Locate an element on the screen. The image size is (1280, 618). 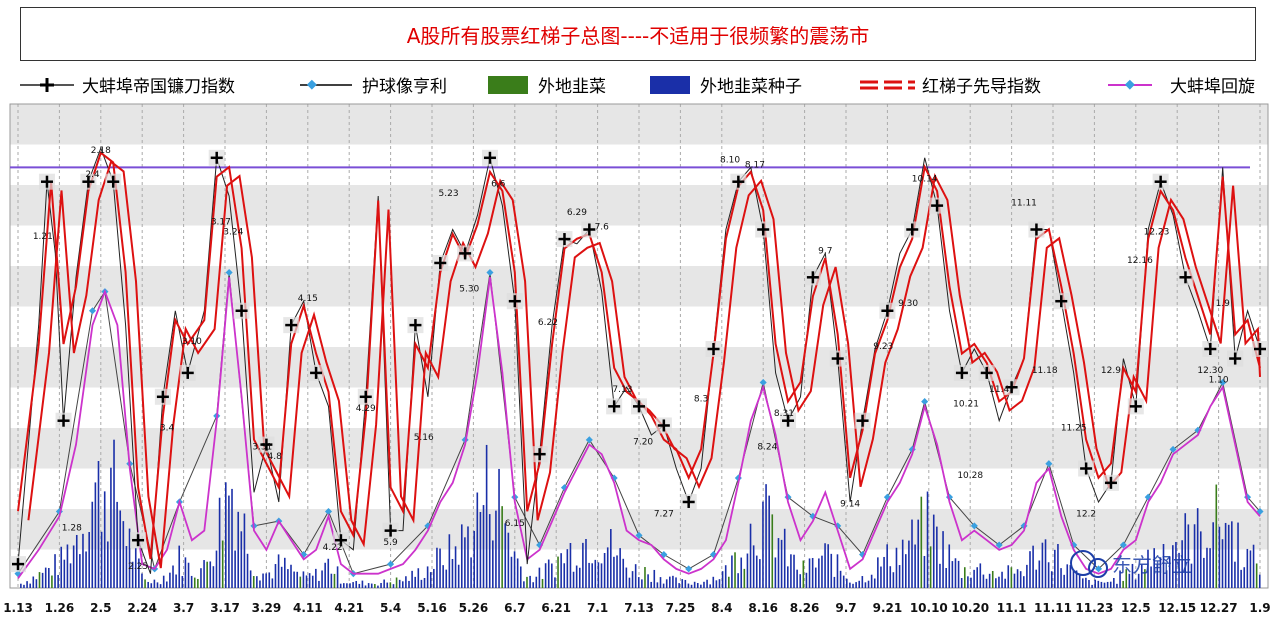
x-tick-label: 8.26 is located at coordinates (805, 608).